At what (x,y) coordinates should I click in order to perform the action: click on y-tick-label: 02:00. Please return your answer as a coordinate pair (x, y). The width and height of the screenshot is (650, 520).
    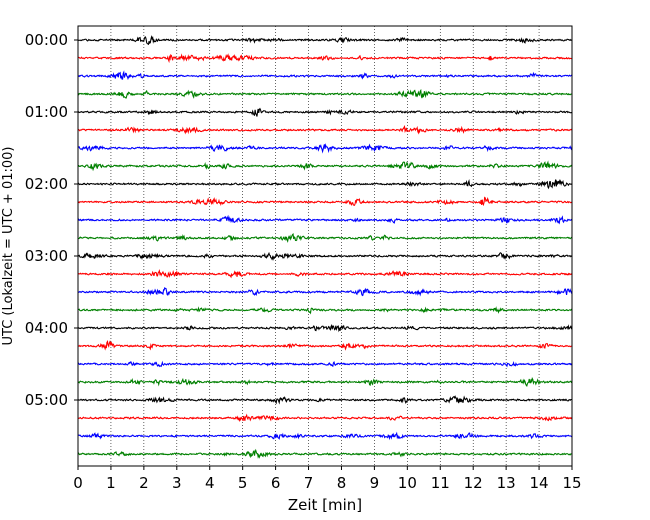
    Looking at the image, I should click on (46, 184).